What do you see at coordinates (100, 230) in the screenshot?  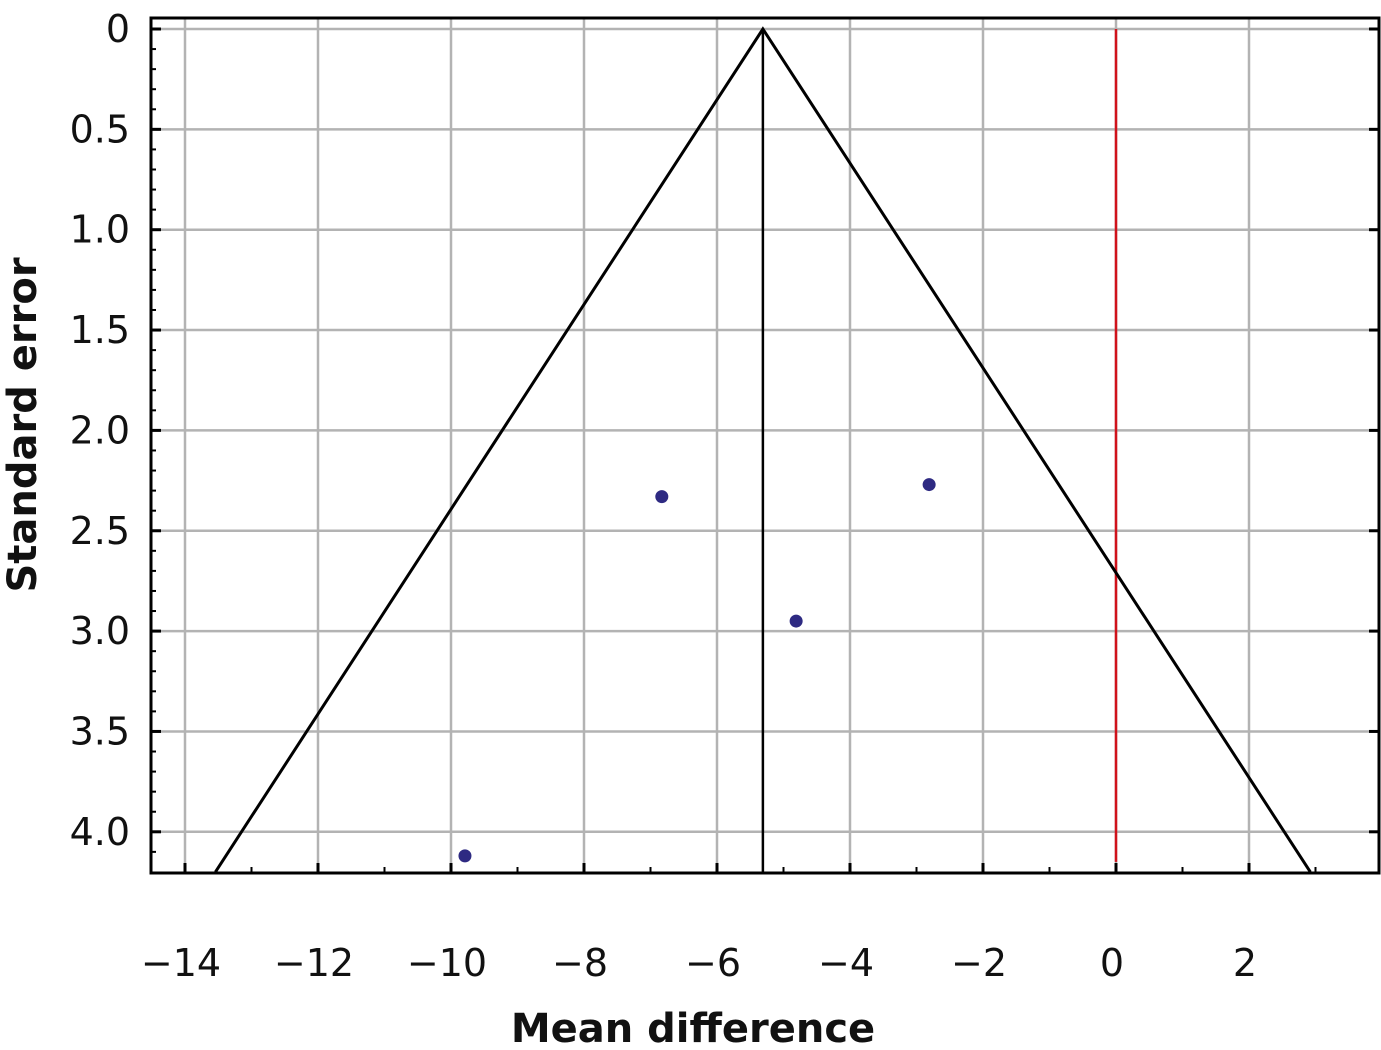 I see `y-tick-label: 1.0` at bounding box center [100, 230].